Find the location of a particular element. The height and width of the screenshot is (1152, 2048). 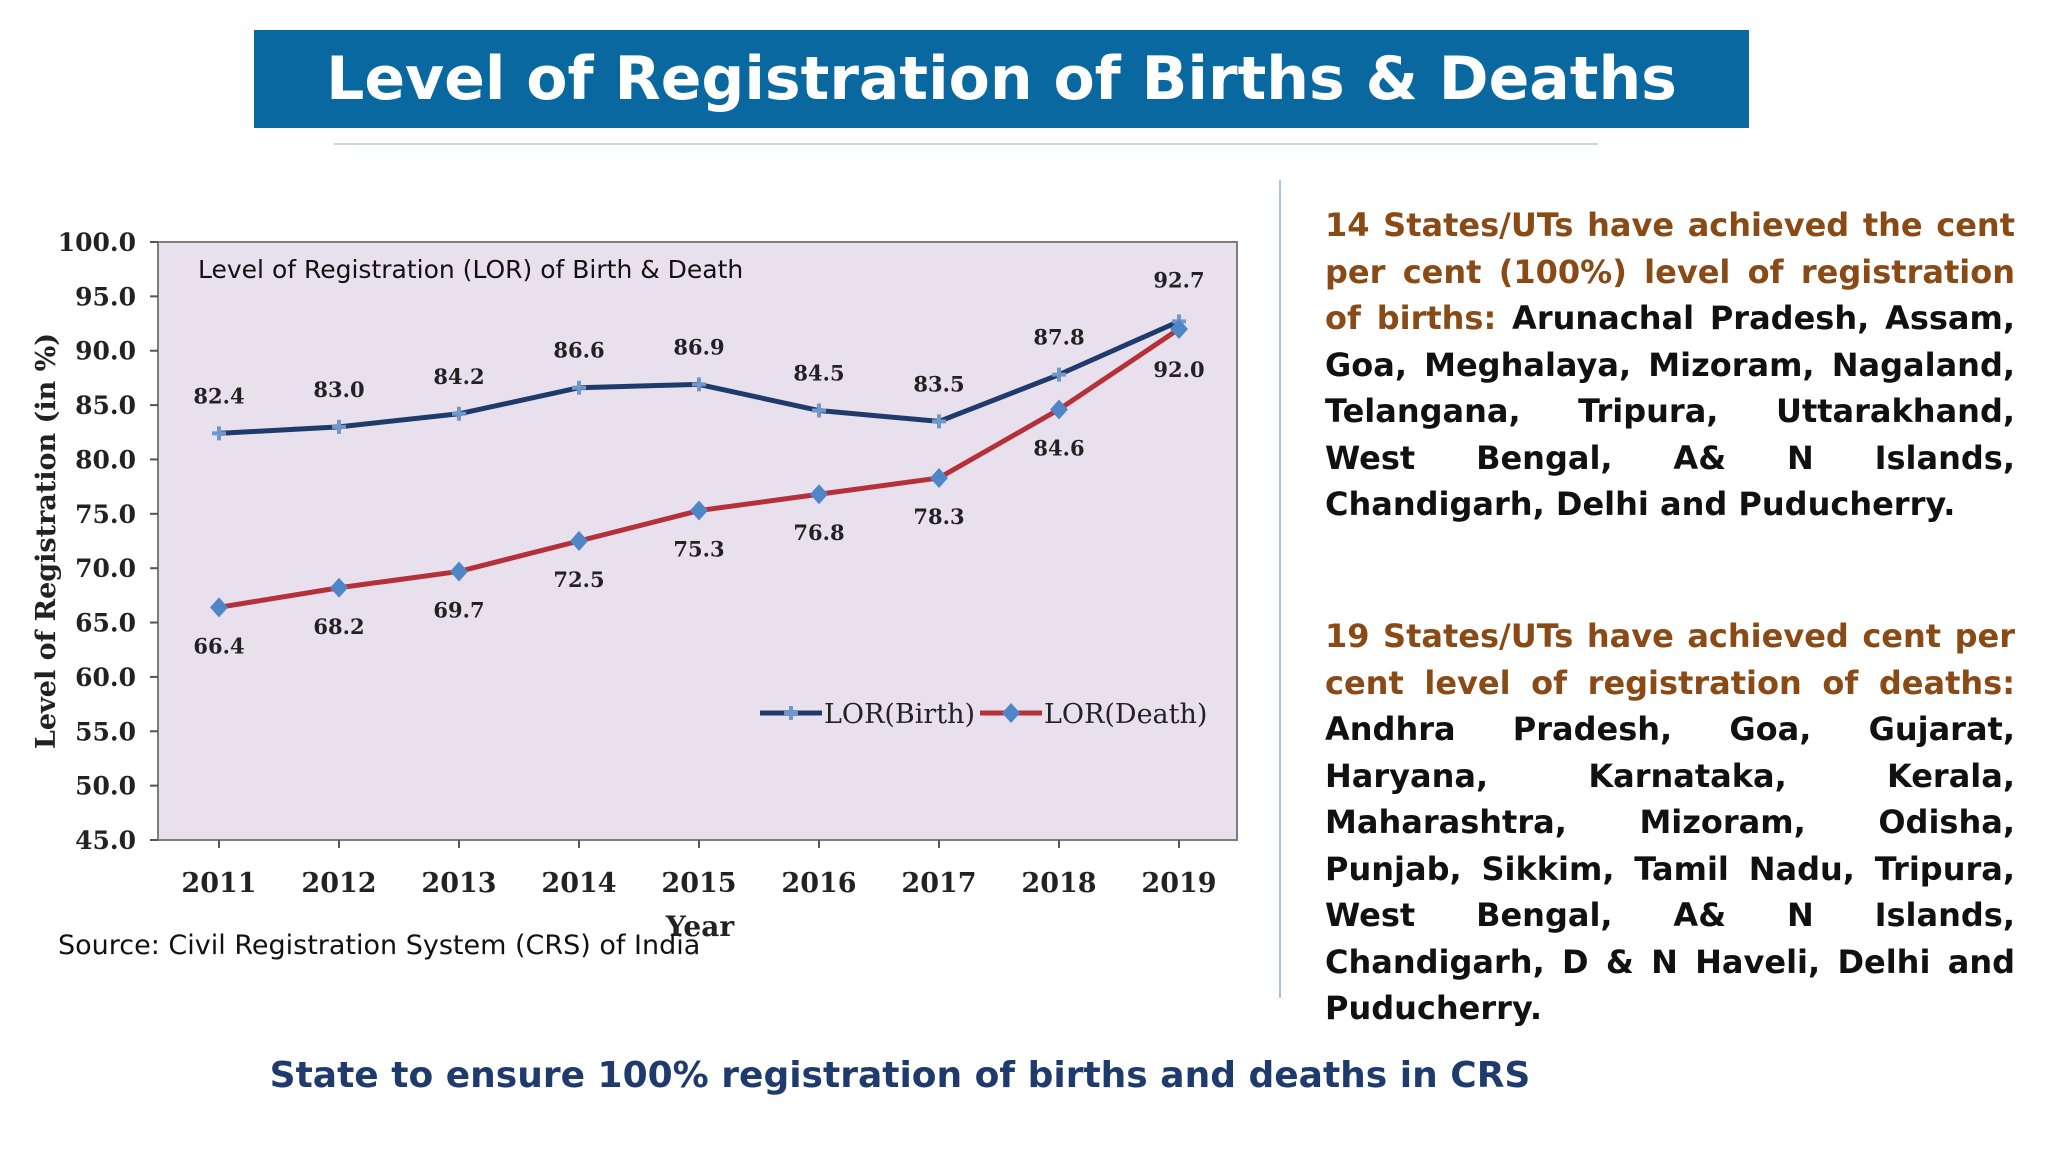

death-data-label: 66.4 is located at coordinates (218, 645).